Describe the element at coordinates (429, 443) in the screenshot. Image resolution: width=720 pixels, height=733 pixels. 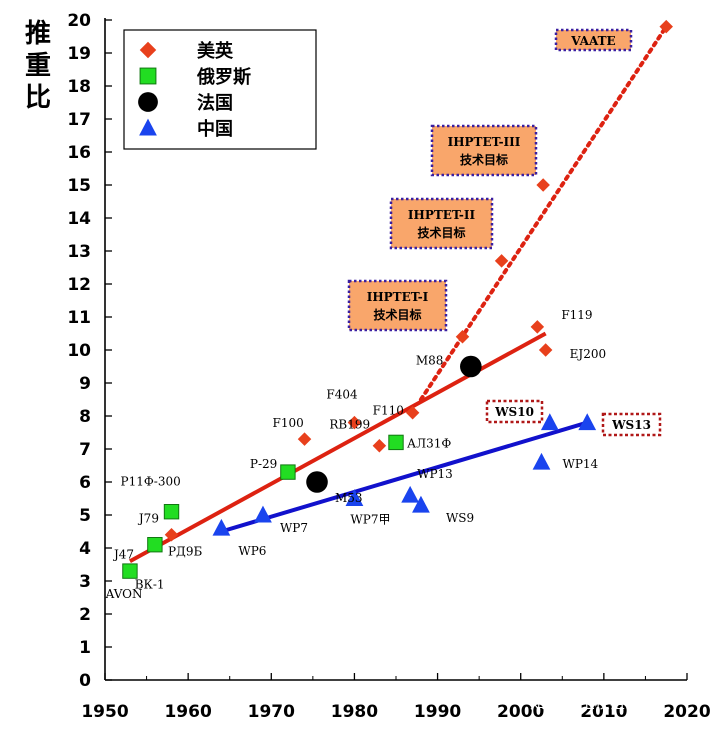
I see `point-label: АЛ31Ф` at that location.